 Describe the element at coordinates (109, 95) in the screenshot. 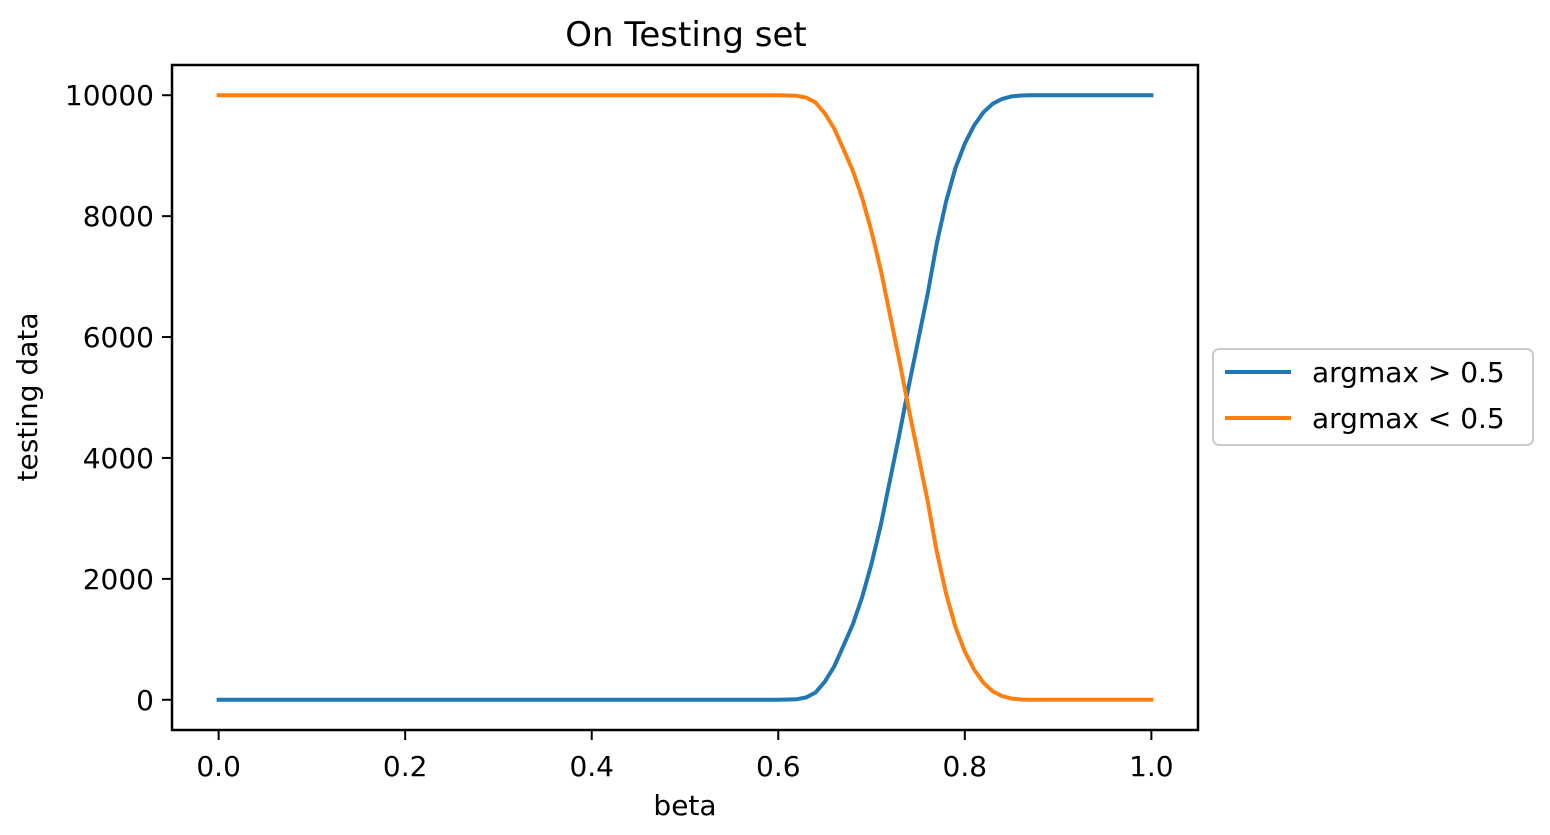

I see `y-tick-label: 10000` at that location.